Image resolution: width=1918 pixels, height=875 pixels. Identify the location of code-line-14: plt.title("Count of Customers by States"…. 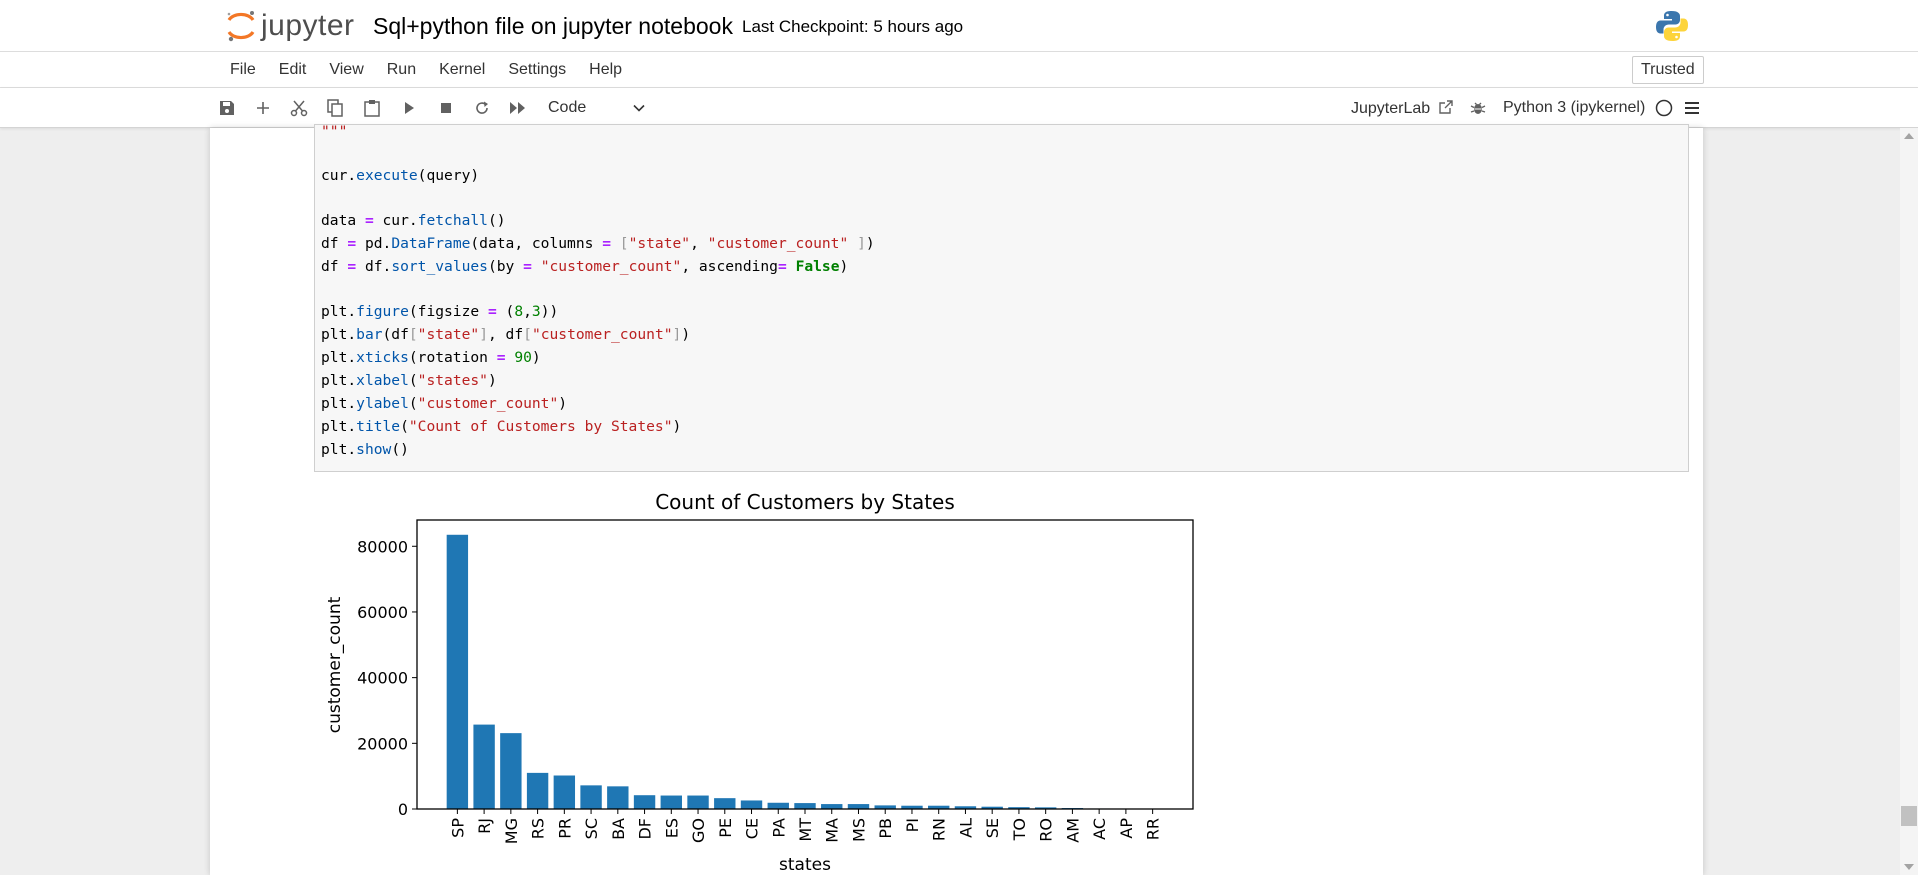
(501, 426).